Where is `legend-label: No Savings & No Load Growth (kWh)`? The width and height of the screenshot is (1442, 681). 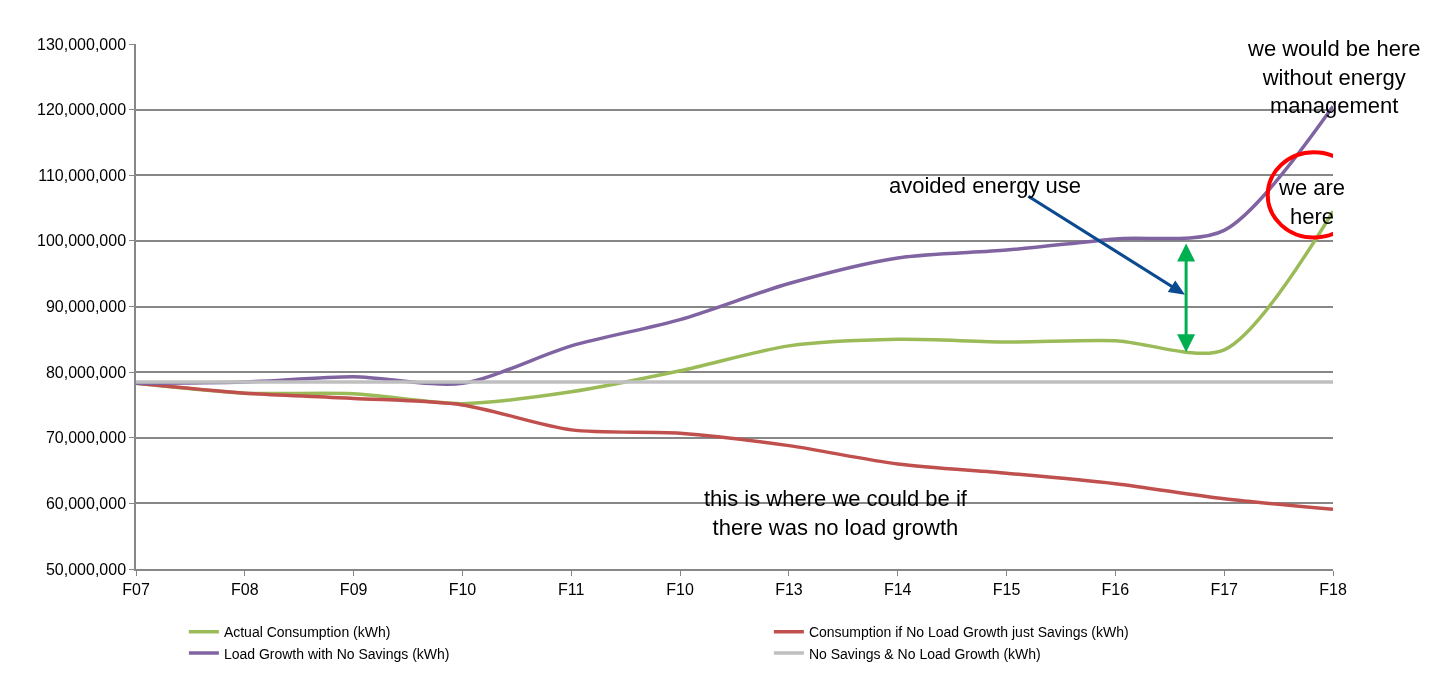
legend-label: No Savings & No Load Growth (kWh) is located at coordinates (924, 653).